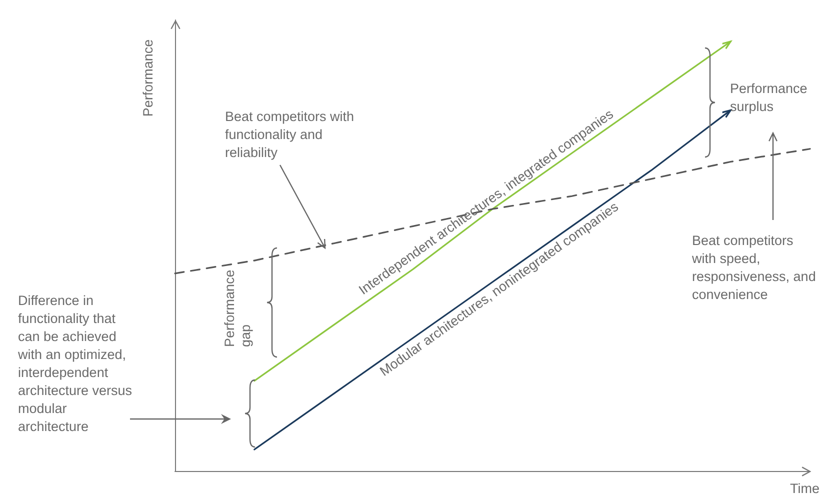 The height and width of the screenshot is (498, 822). I want to click on text: Difference in functionality that can be achieved with an optimized, interdependent architecture versus modular architecture, so click(76, 364).